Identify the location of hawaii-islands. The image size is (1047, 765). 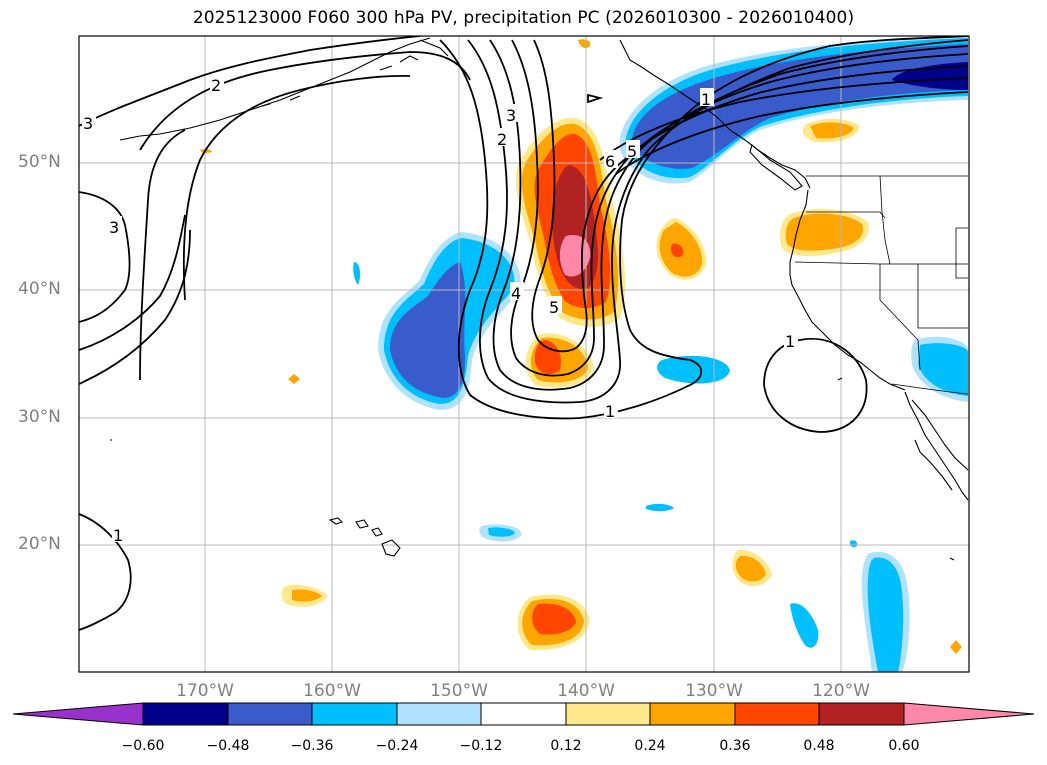
(364, 537).